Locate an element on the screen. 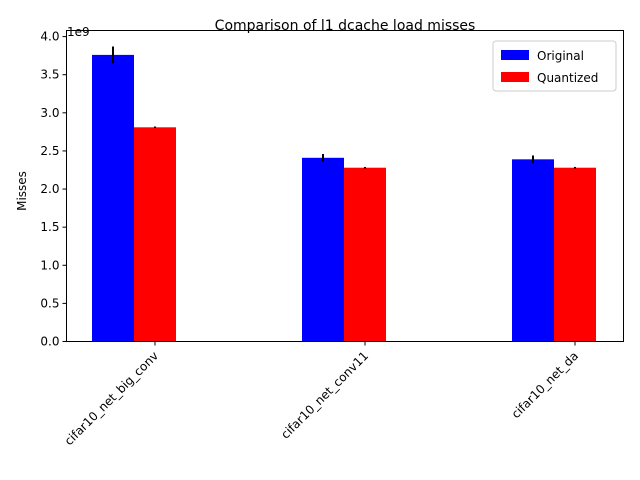 This screenshot has width=640, height=480. y-tick-label: 1.5 is located at coordinates (49, 227).